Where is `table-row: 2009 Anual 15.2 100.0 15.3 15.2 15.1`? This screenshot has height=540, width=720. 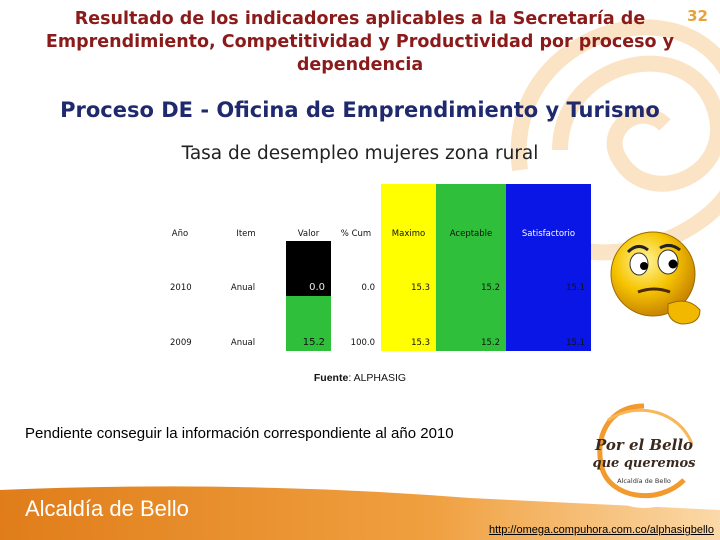
table-row: 2009 Anual 15.2 100.0 15.3 15.2 15.1 is located at coordinates (372, 323).